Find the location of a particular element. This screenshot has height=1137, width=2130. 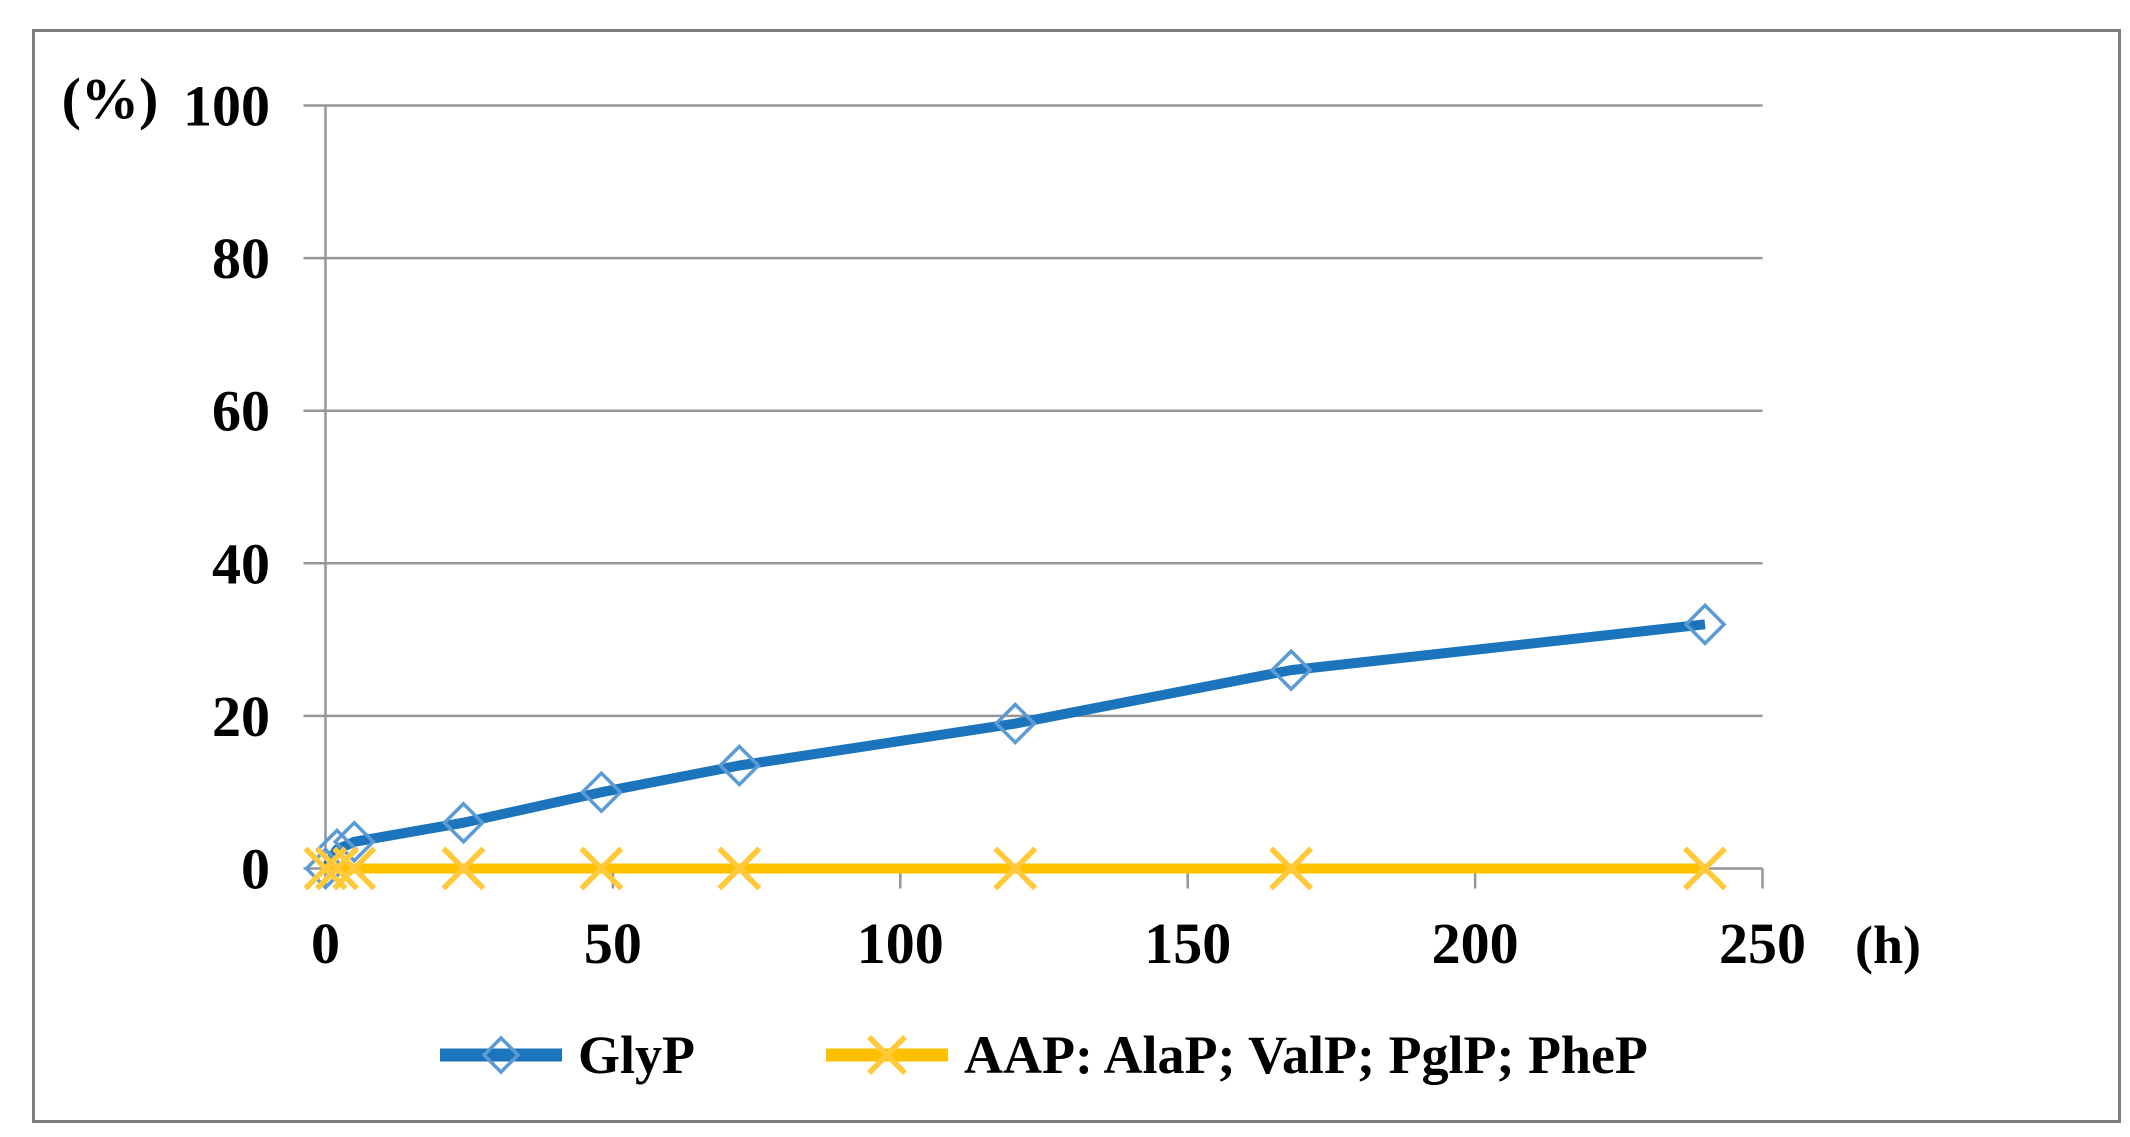

data-point-1-5-stroke2 is located at coordinates (739, 868).